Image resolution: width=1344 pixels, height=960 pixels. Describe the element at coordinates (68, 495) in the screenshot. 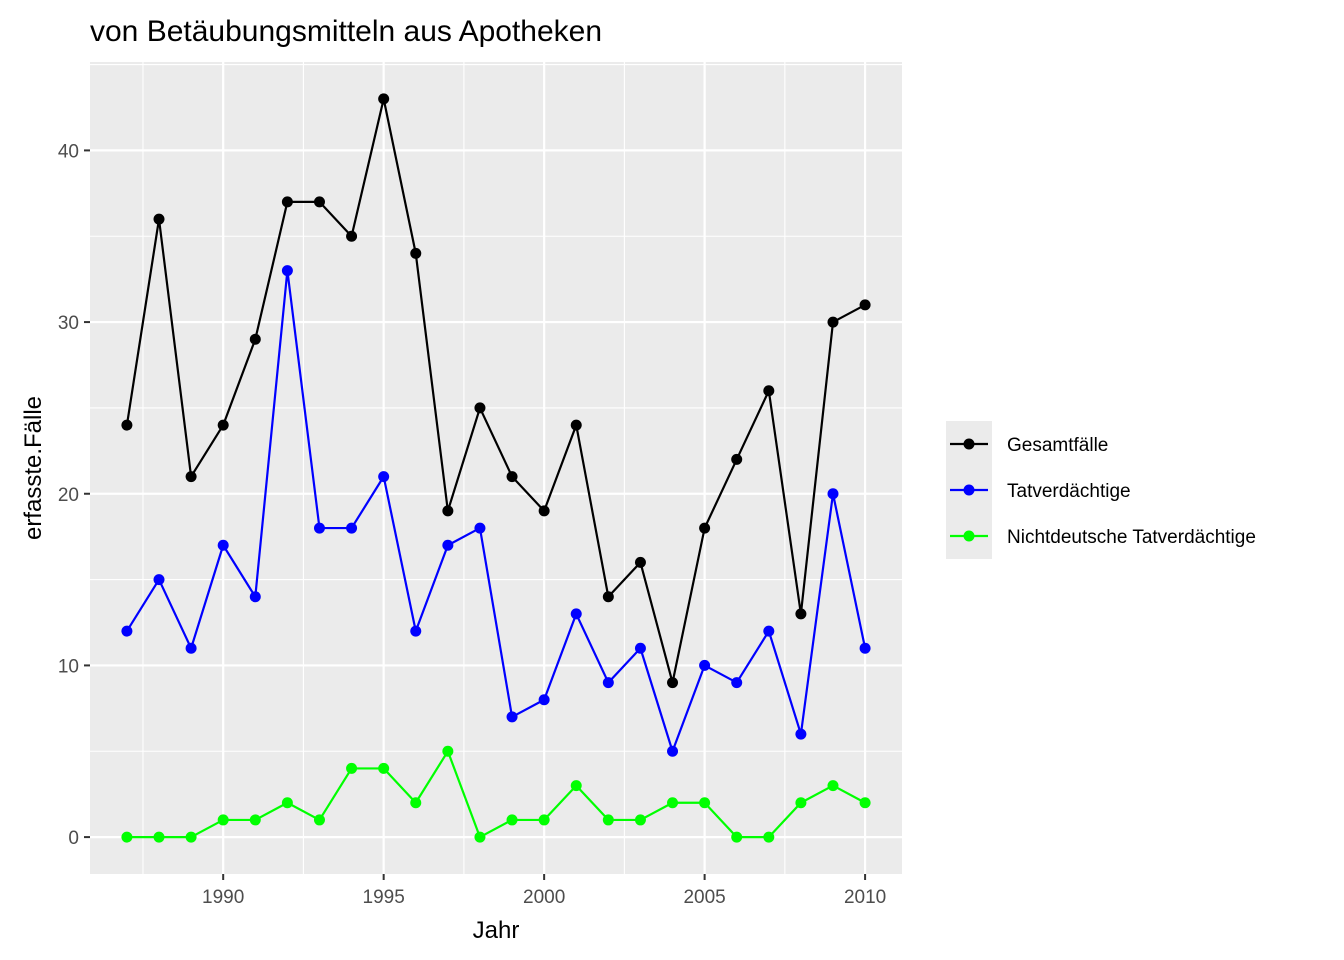

I see `y-tick-label: 20` at that location.